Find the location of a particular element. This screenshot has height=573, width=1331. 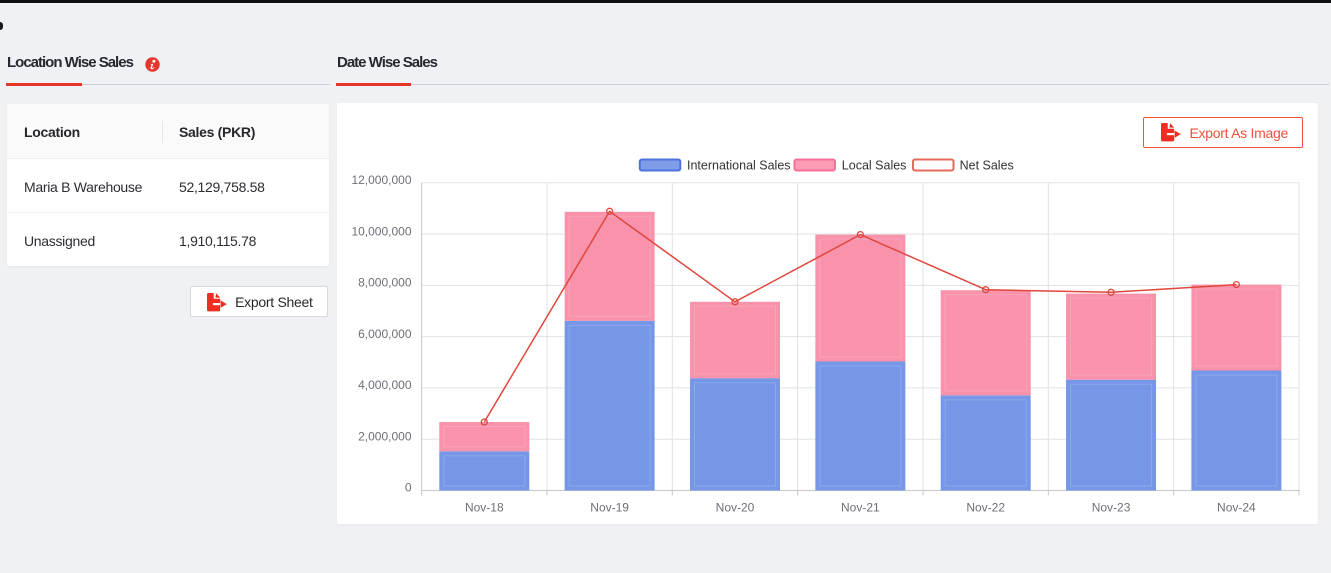

svg-text: Nov-21 is located at coordinates (860, 508).